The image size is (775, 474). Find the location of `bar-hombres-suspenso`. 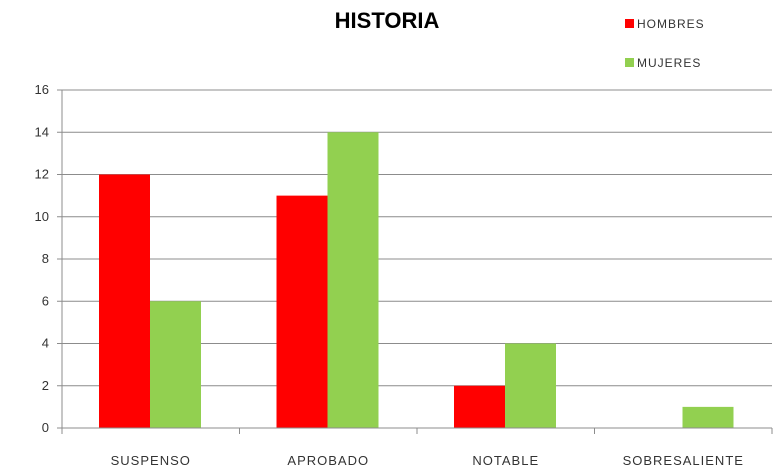

bar-hombres-suspenso is located at coordinates (124, 301).